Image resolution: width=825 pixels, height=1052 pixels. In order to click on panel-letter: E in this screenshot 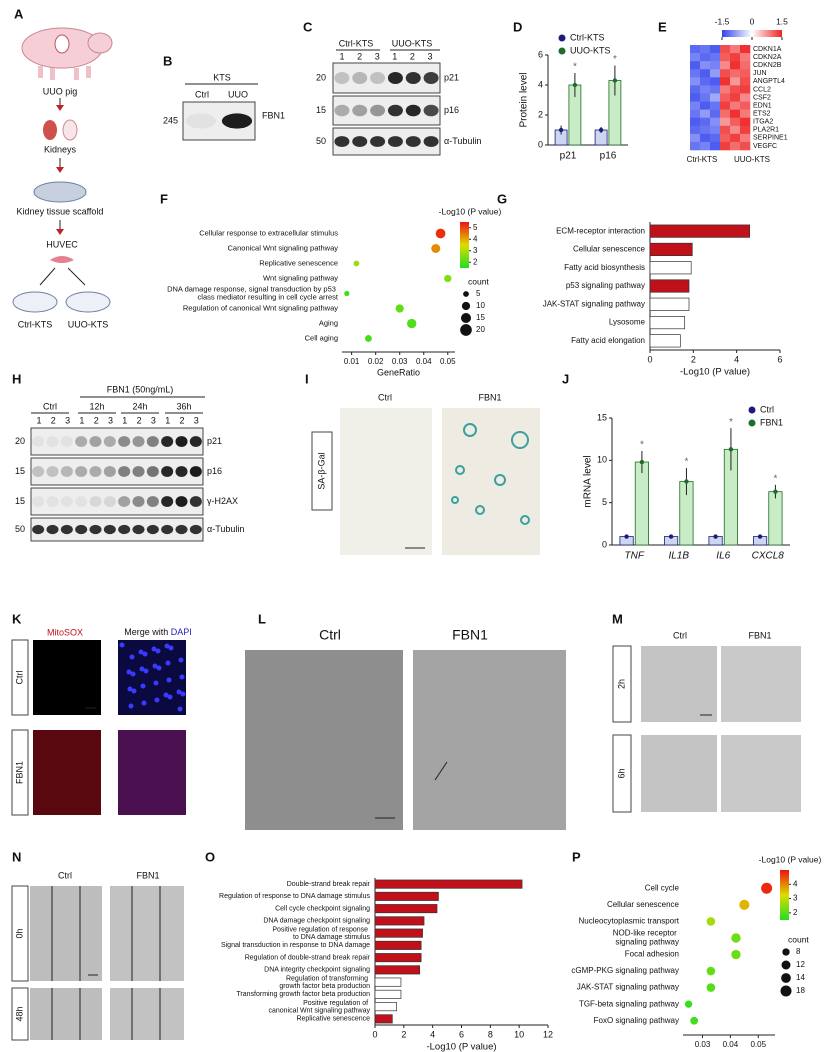, I will do `click(662, 26)`.